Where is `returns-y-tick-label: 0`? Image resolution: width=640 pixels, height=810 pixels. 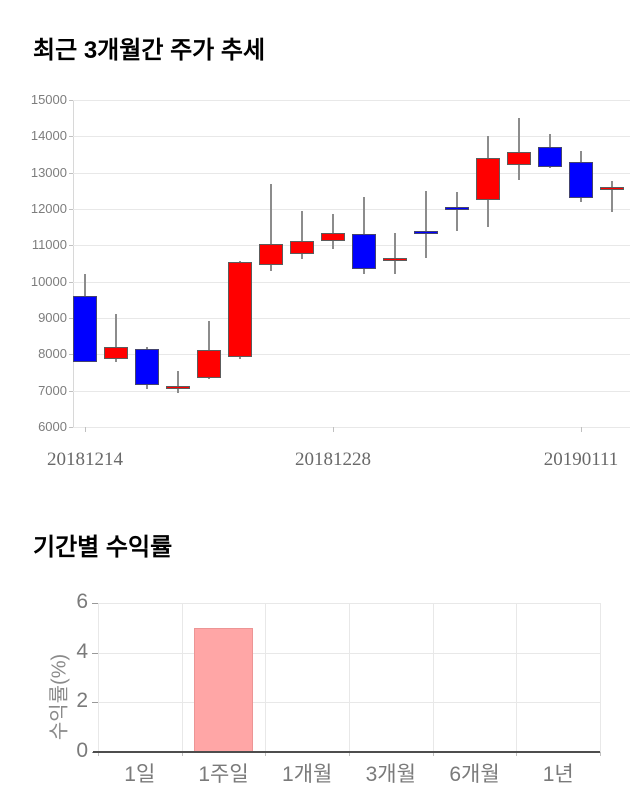 returns-y-tick-label: 0 is located at coordinates (82, 750).